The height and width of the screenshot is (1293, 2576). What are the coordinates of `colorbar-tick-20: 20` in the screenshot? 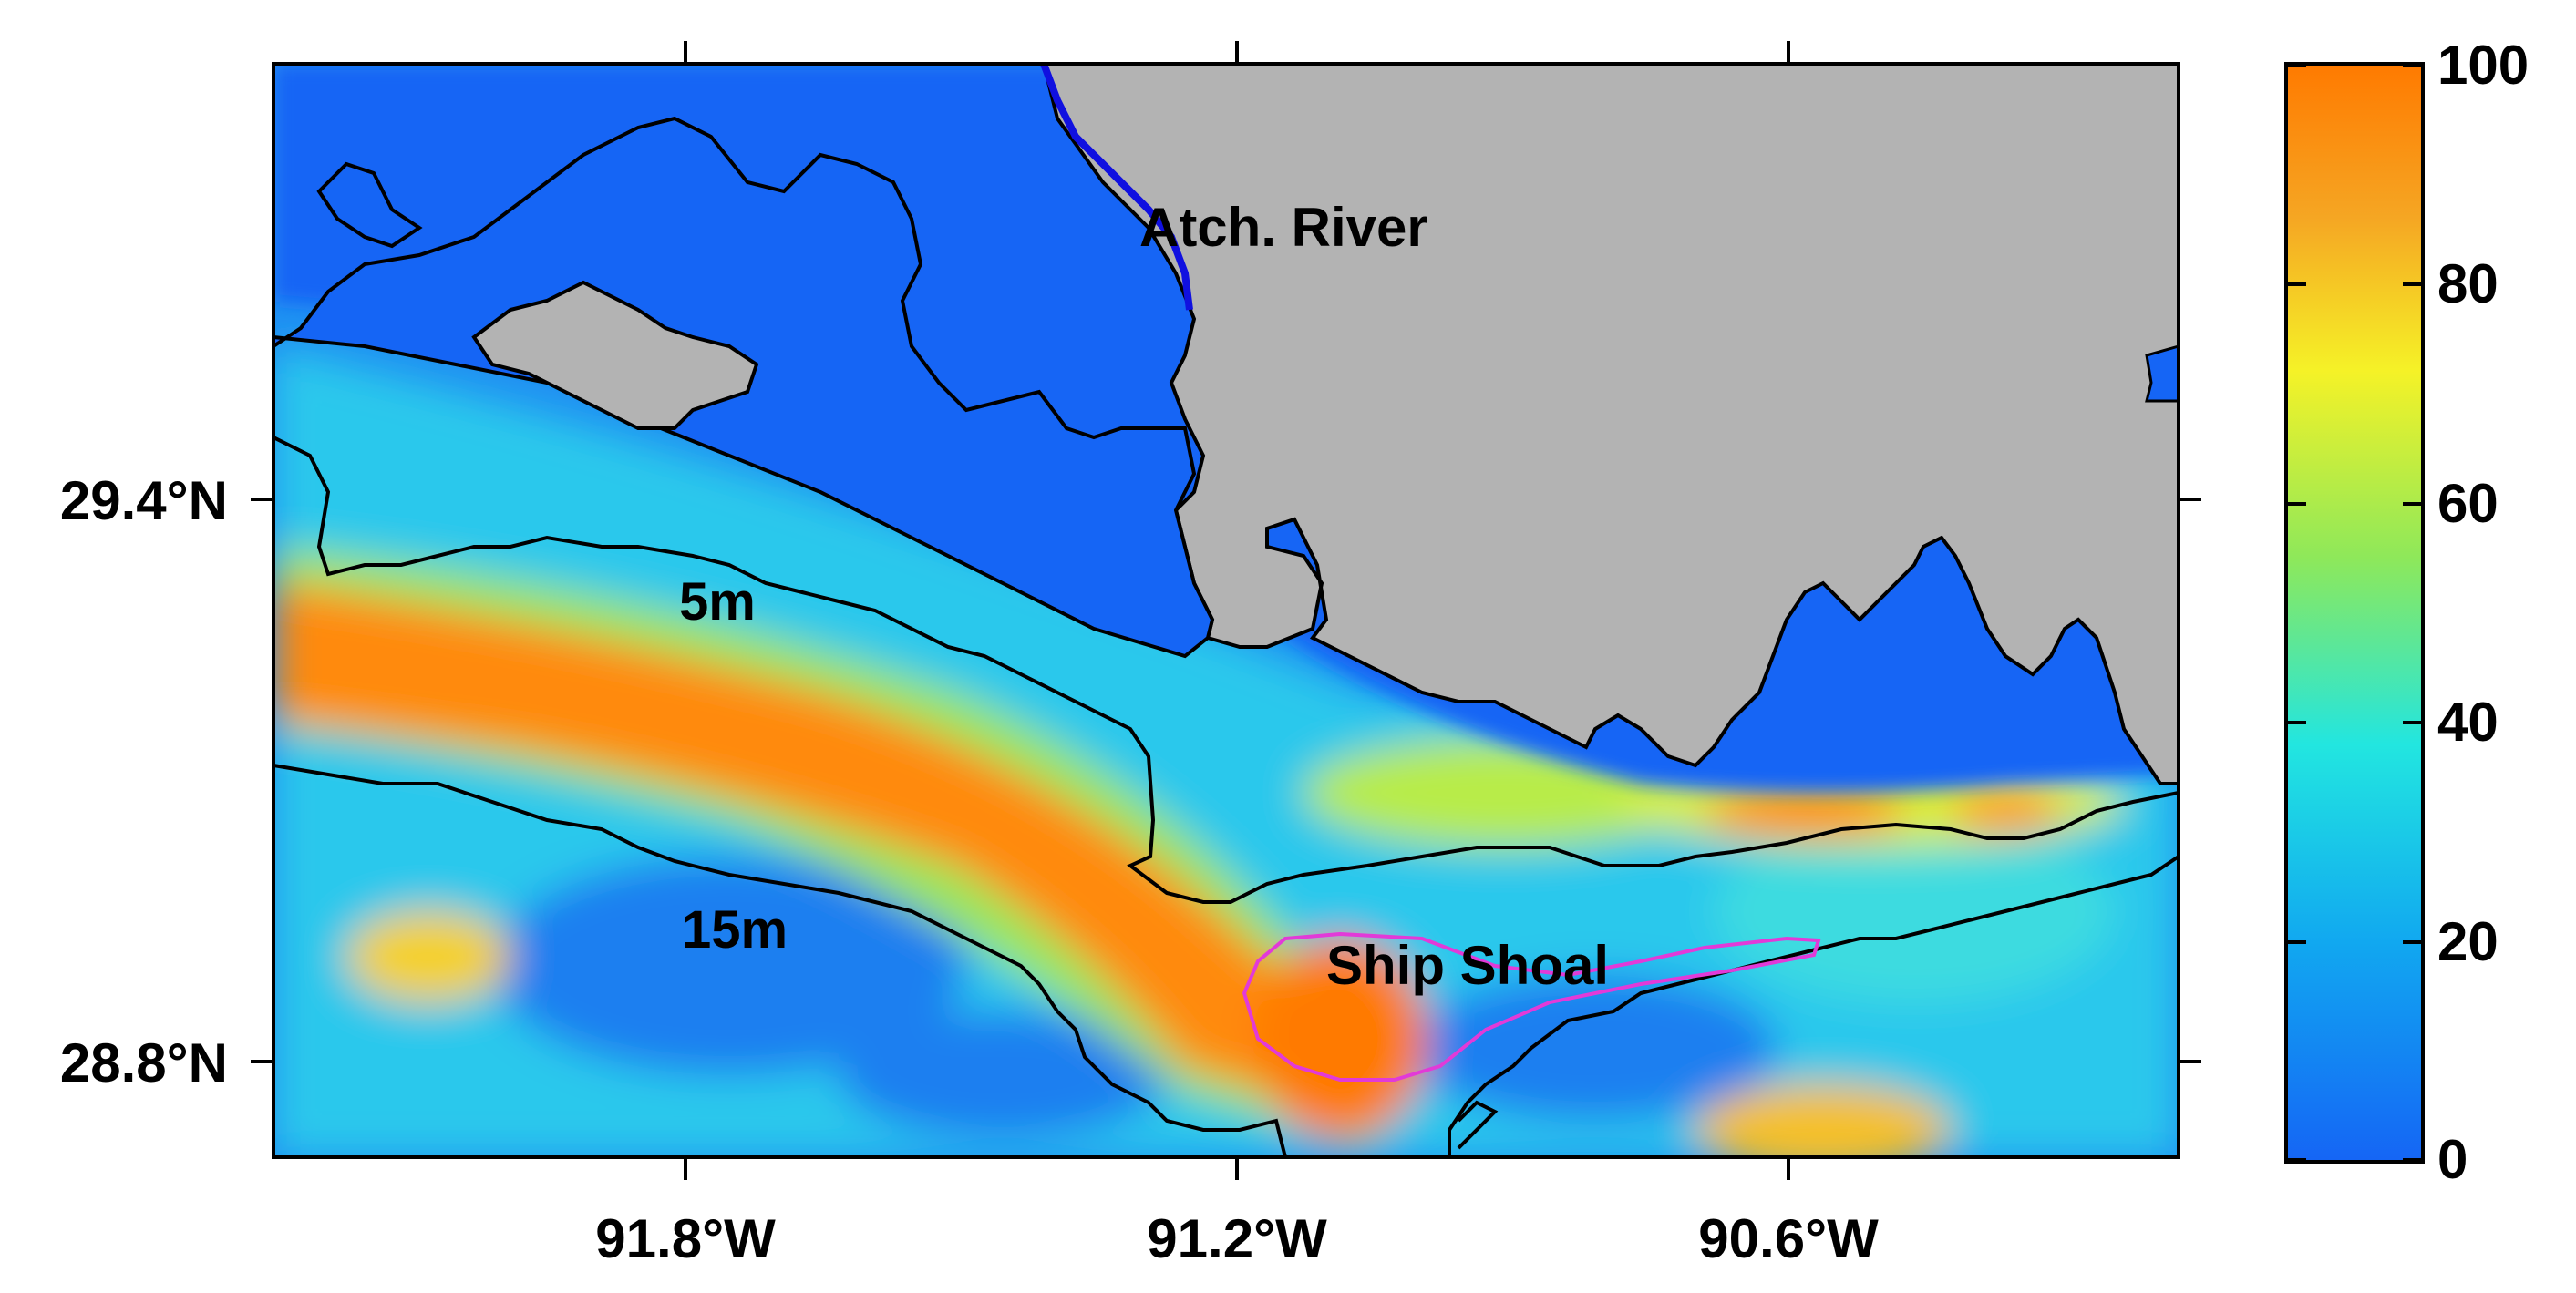 It's located at (2468, 941).